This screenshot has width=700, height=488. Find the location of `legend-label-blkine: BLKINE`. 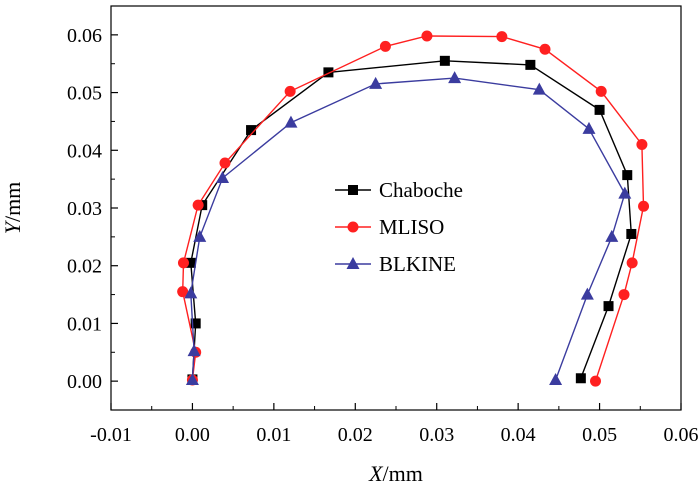

legend-label-blkine: BLKINE is located at coordinates (417, 264).